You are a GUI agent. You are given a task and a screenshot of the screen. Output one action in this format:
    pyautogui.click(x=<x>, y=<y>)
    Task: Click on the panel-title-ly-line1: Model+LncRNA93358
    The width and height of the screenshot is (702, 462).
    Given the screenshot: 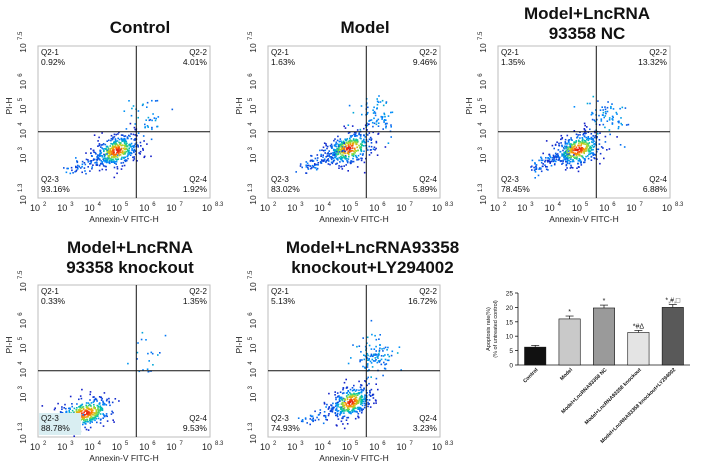 What is the action you would take?
    pyautogui.click(x=372, y=247)
    